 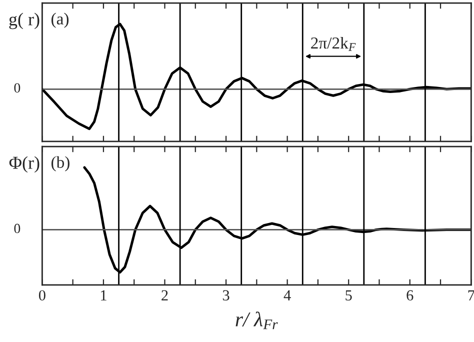 What do you see at coordinates (103, 295) in the screenshot?
I see `x-tick-label: 1` at bounding box center [103, 295].